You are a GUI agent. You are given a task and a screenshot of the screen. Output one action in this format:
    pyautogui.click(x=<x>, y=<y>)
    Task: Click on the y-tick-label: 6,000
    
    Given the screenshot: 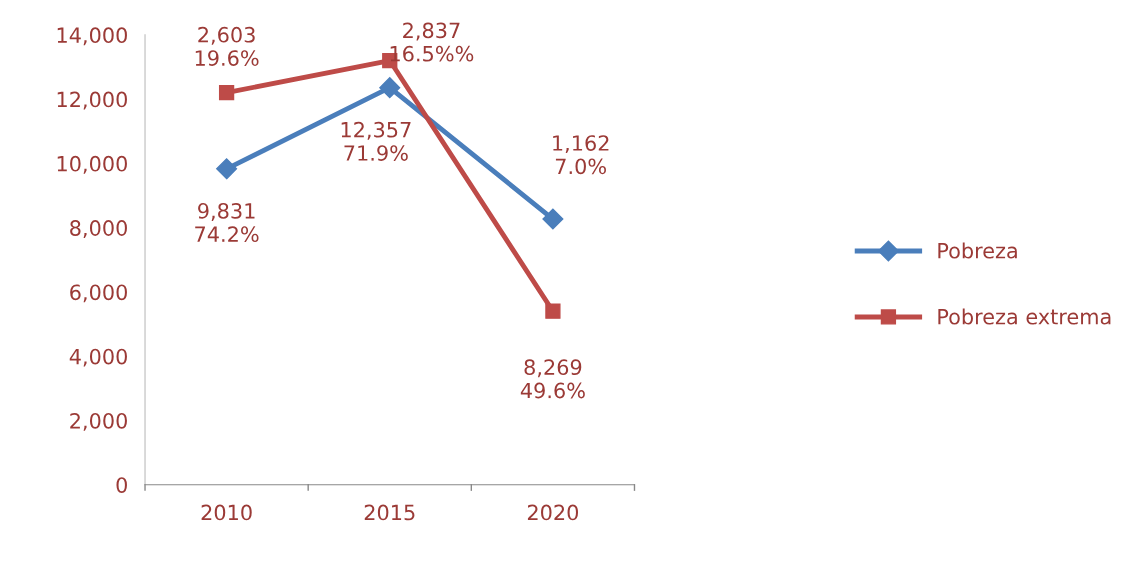 What is the action you would take?
    pyautogui.click(x=98, y=293)
    